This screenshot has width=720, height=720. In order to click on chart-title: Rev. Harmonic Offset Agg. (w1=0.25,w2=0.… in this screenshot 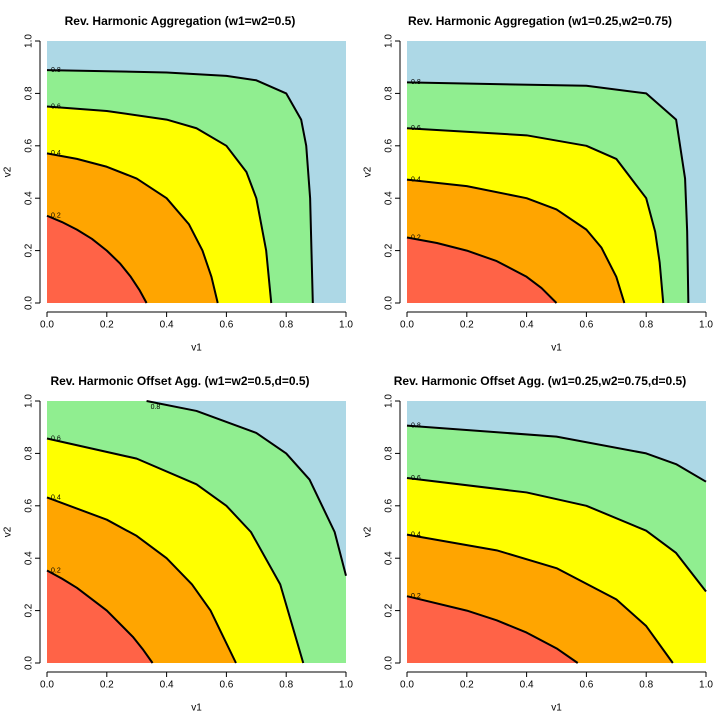, I will do `click(540, 381)`.